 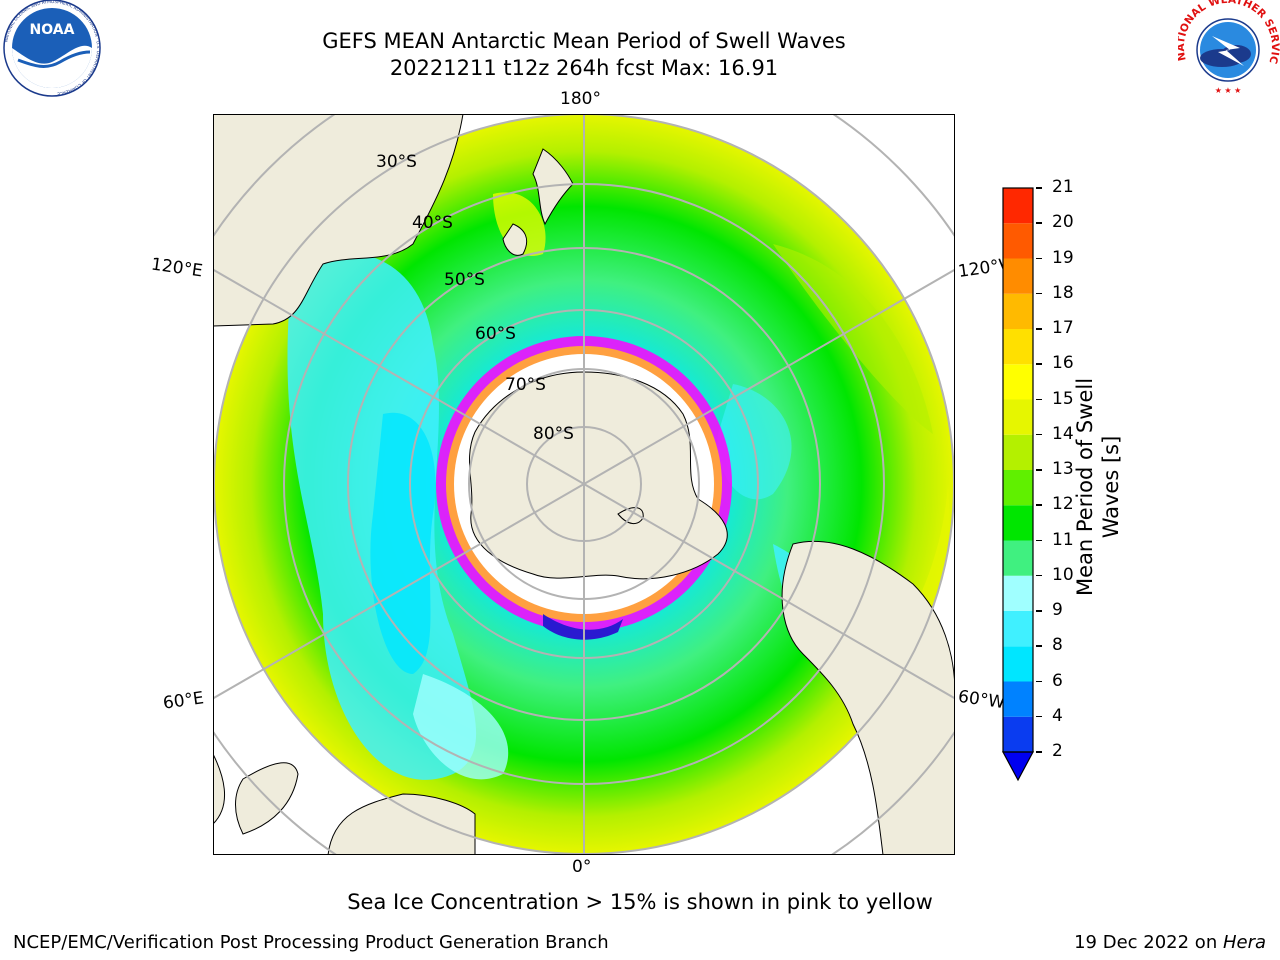 What do you see at coordinates (1244, 942) in the screenshot?
I see `footer-host: Hera` at bounding box center [1244, 942].